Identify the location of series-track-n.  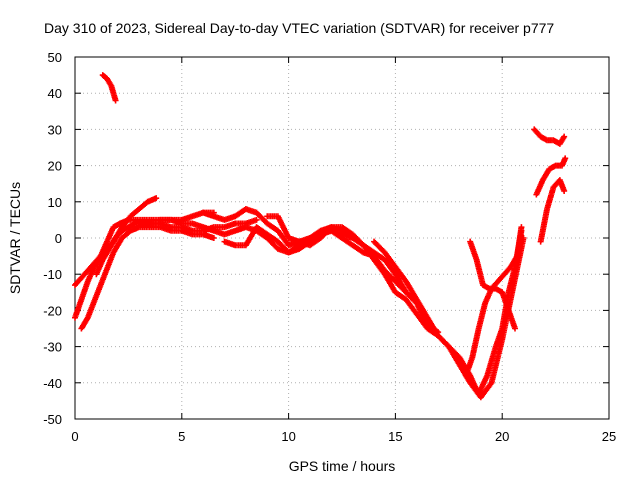
(551, 176).